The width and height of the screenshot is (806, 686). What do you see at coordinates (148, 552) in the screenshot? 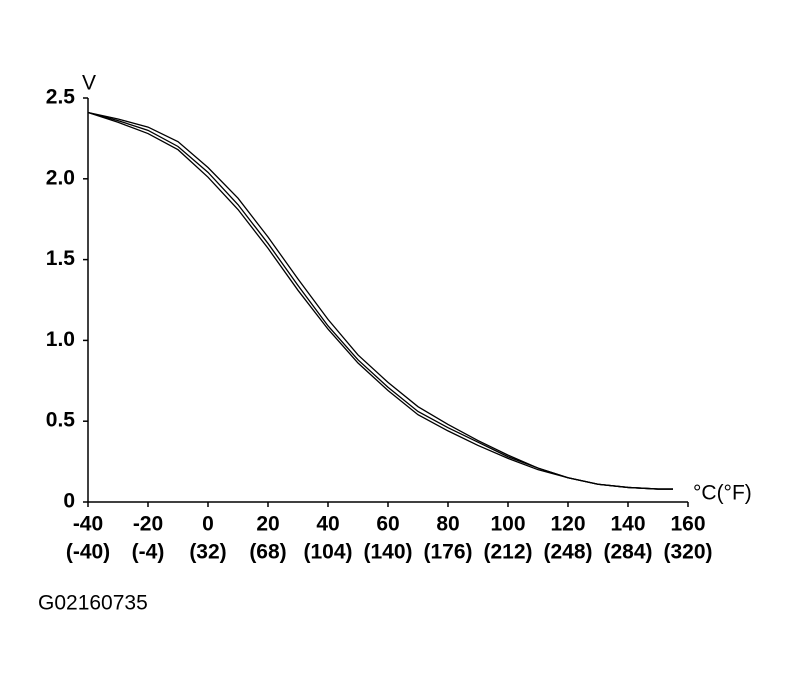
I see `x-tick-label-fahrenheit: (-4)` at bounding box center [148, 552].